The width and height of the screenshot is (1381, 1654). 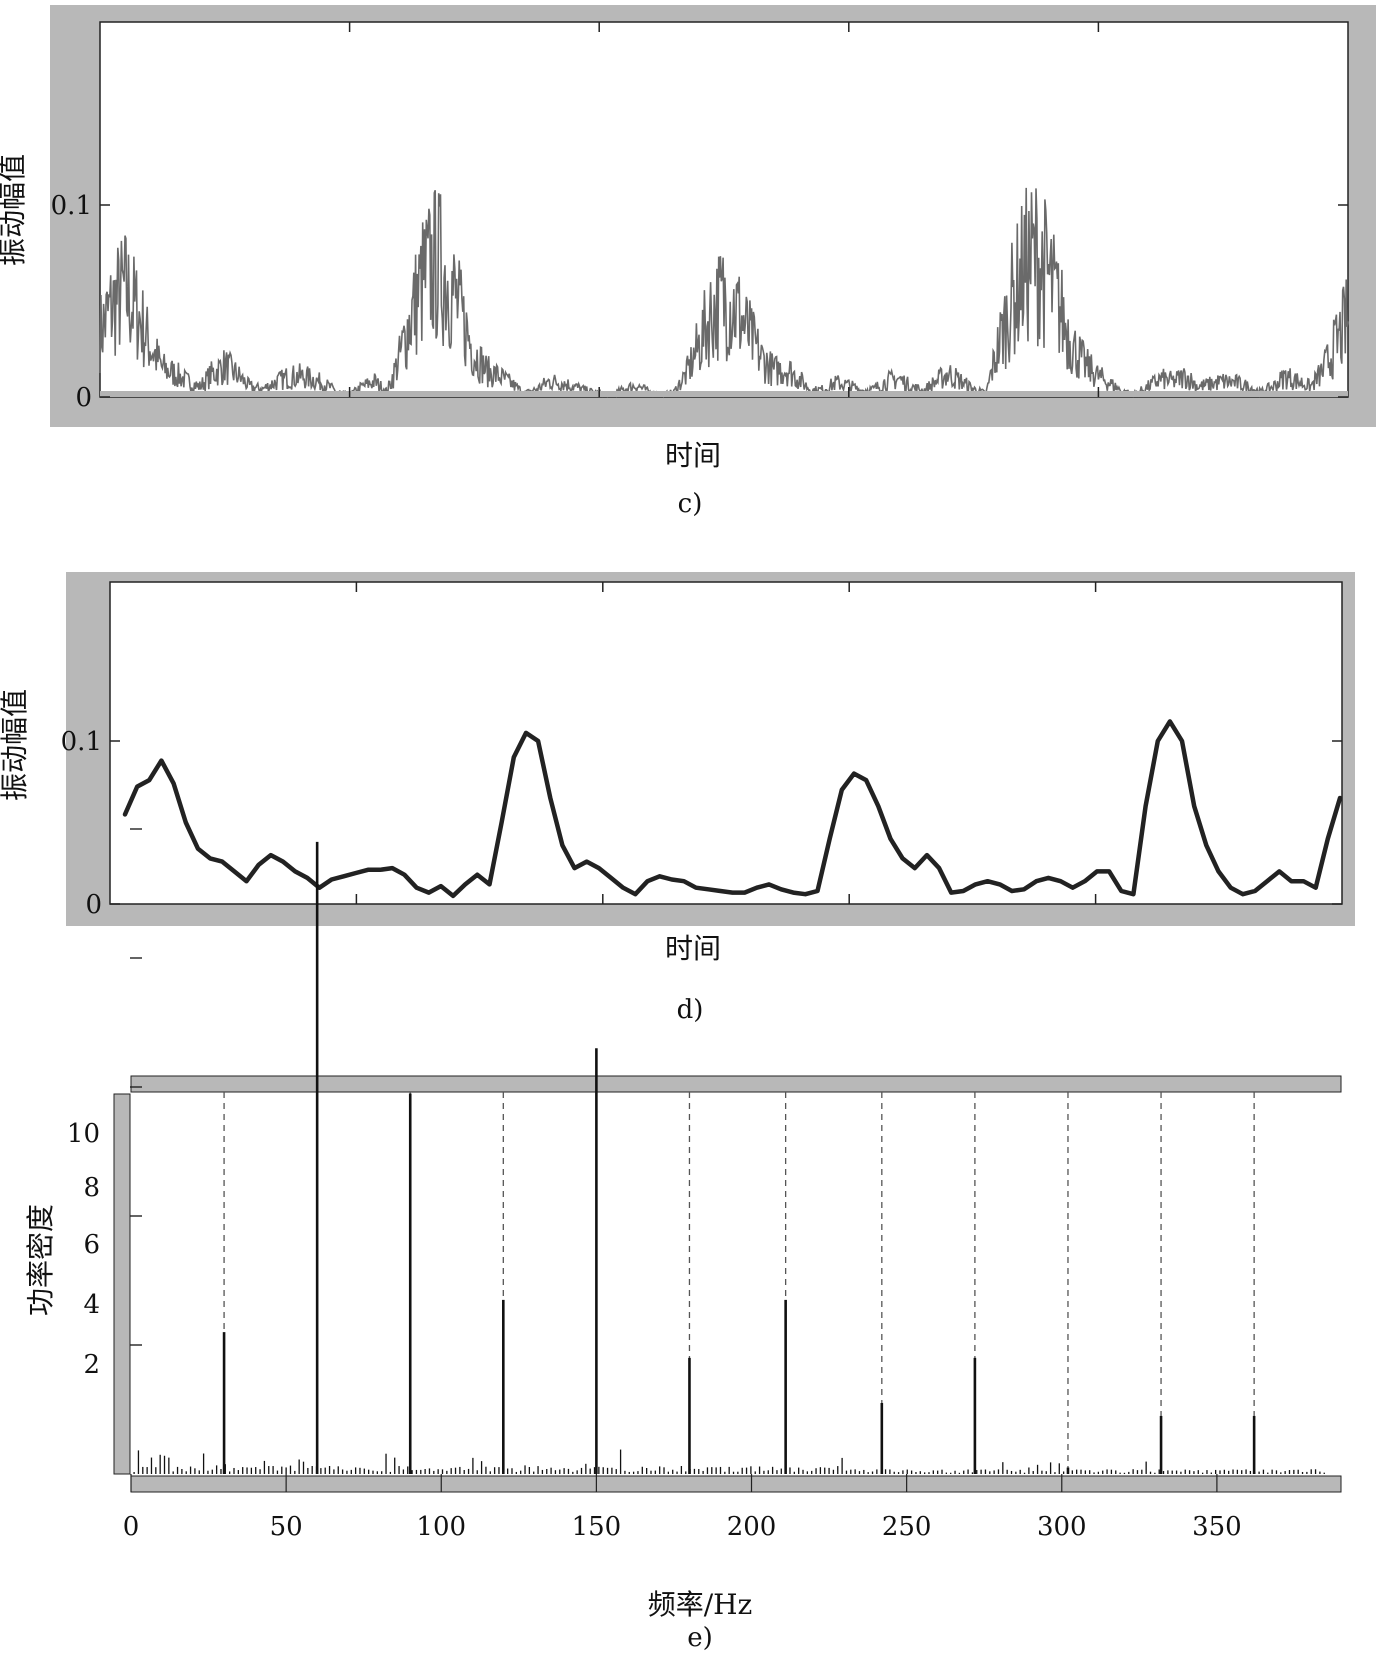 I want to click on panel-c-ytick-label-1: 0.1, so click(x=71, y=206).